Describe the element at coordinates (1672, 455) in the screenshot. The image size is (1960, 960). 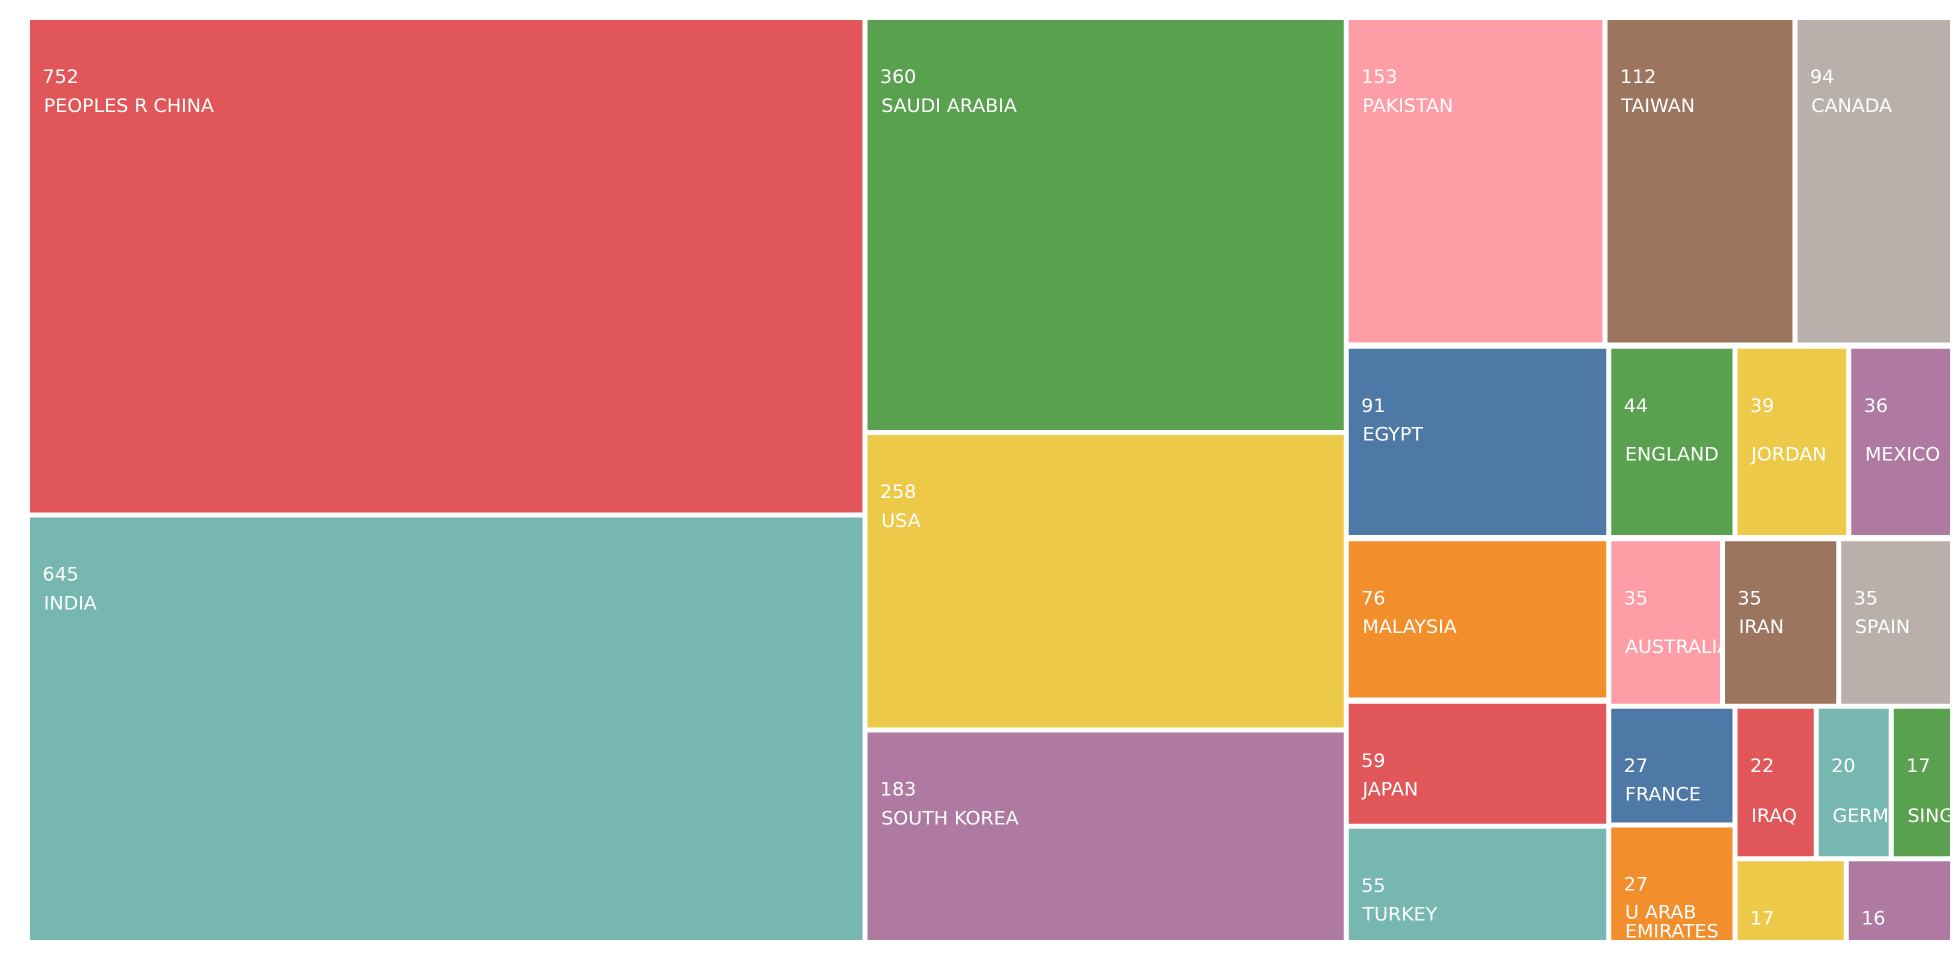
I see `category-label: ENGLAND` at that location.